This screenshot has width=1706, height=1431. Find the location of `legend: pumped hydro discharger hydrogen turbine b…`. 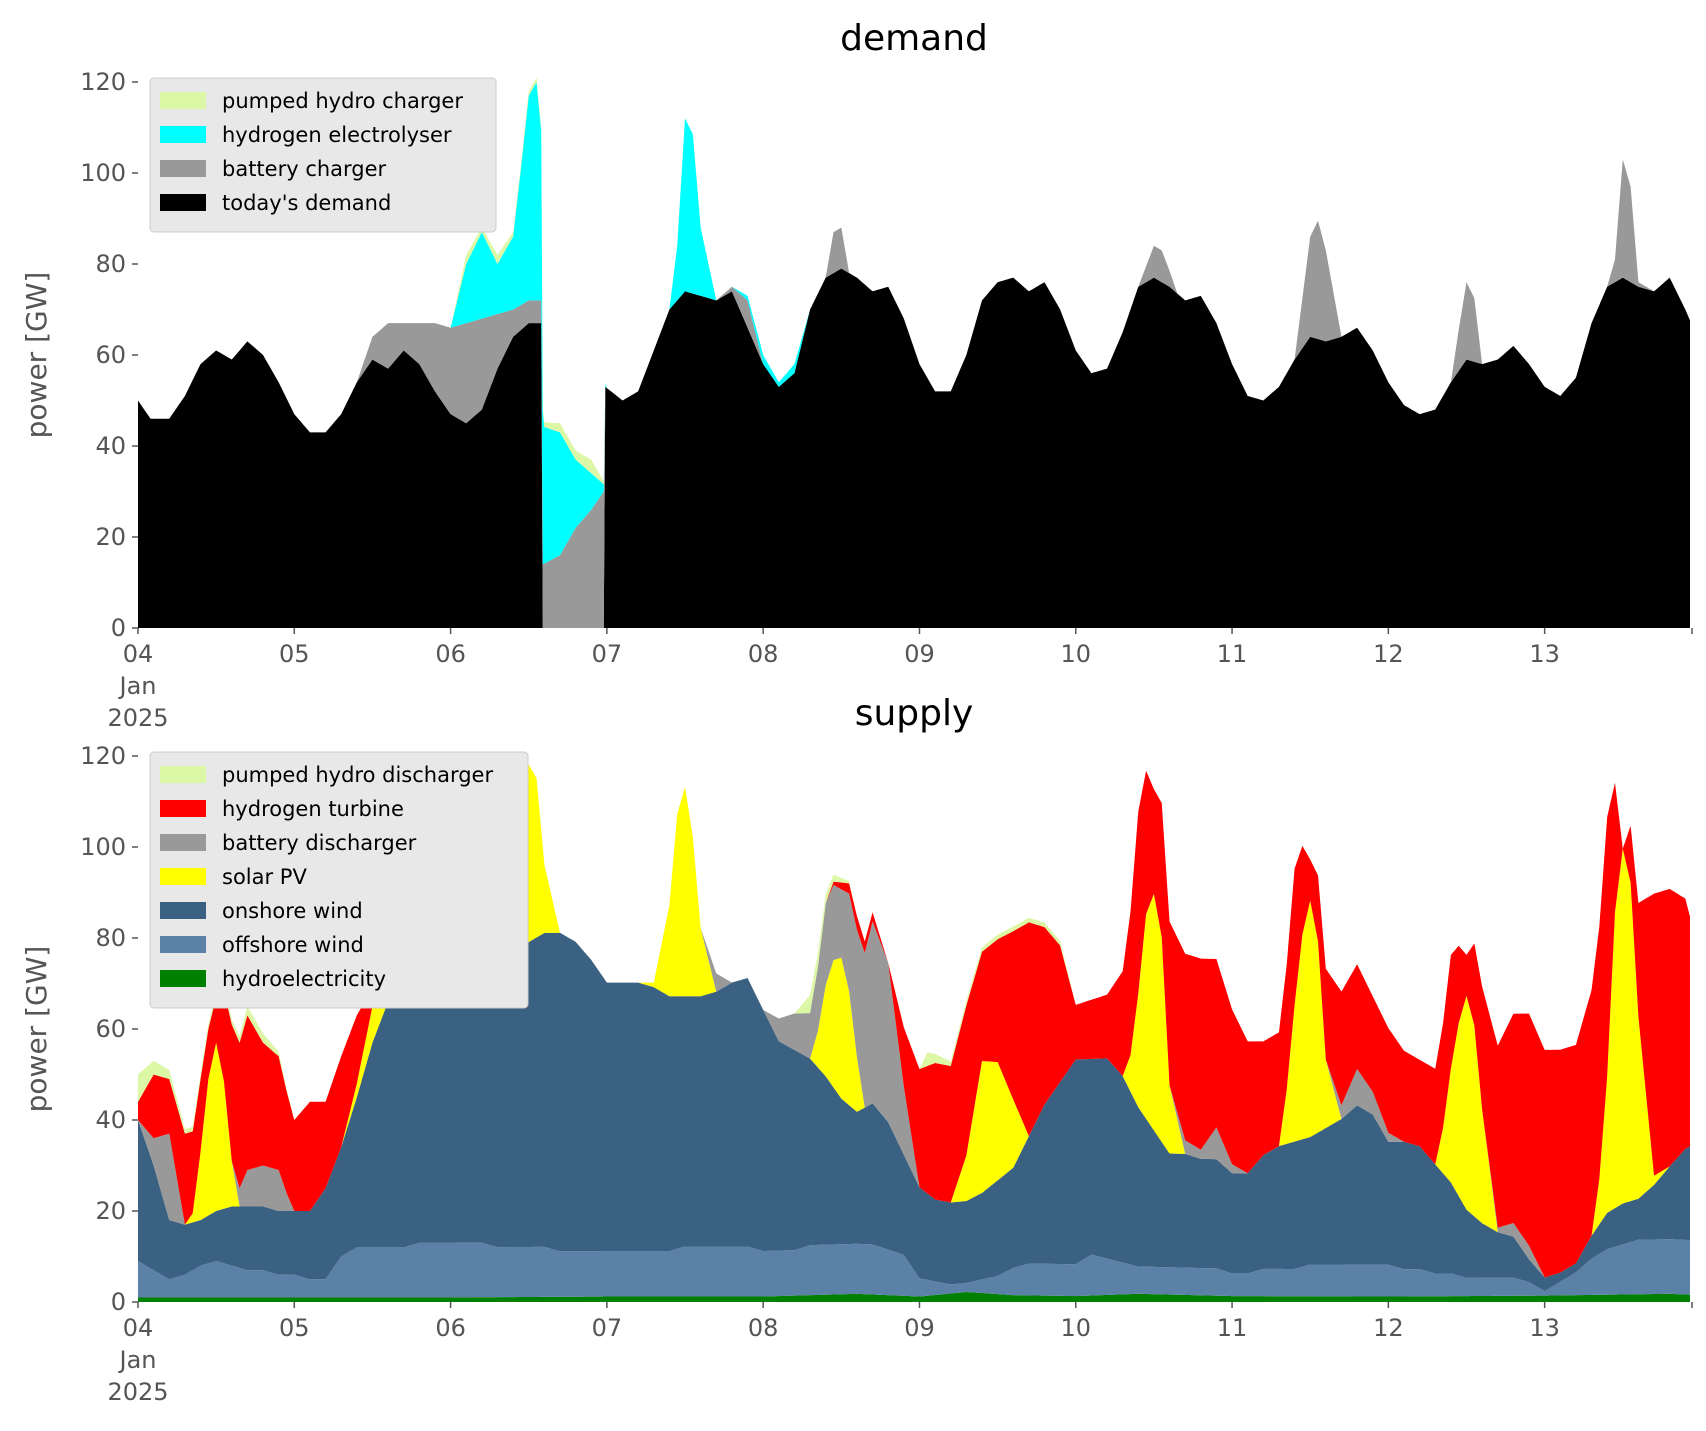

legend: pumped hydro discharger hydrogen turbine b… is located at coordinates (339, 880).